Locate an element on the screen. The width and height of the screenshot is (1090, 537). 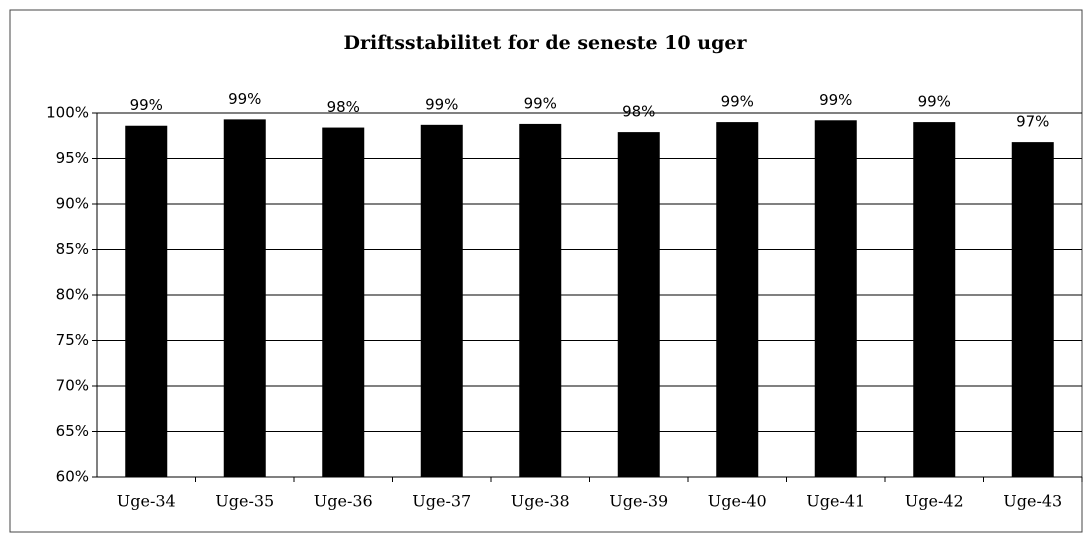
x-tick-label: Uge-35 is located at coordinates (244, 501).